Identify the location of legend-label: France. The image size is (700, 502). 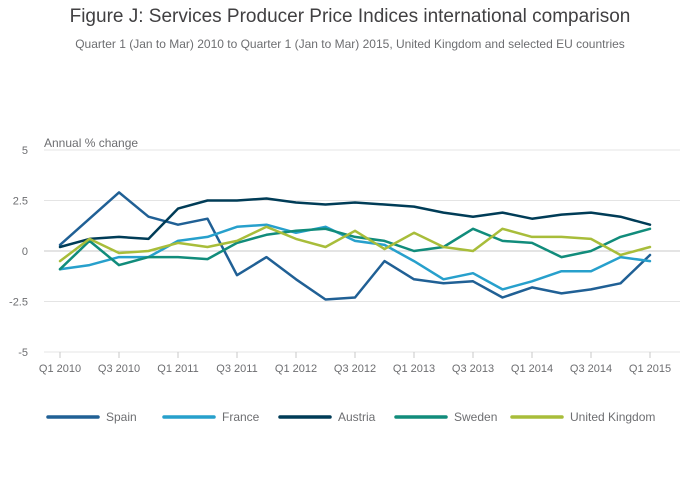
(241, 417).